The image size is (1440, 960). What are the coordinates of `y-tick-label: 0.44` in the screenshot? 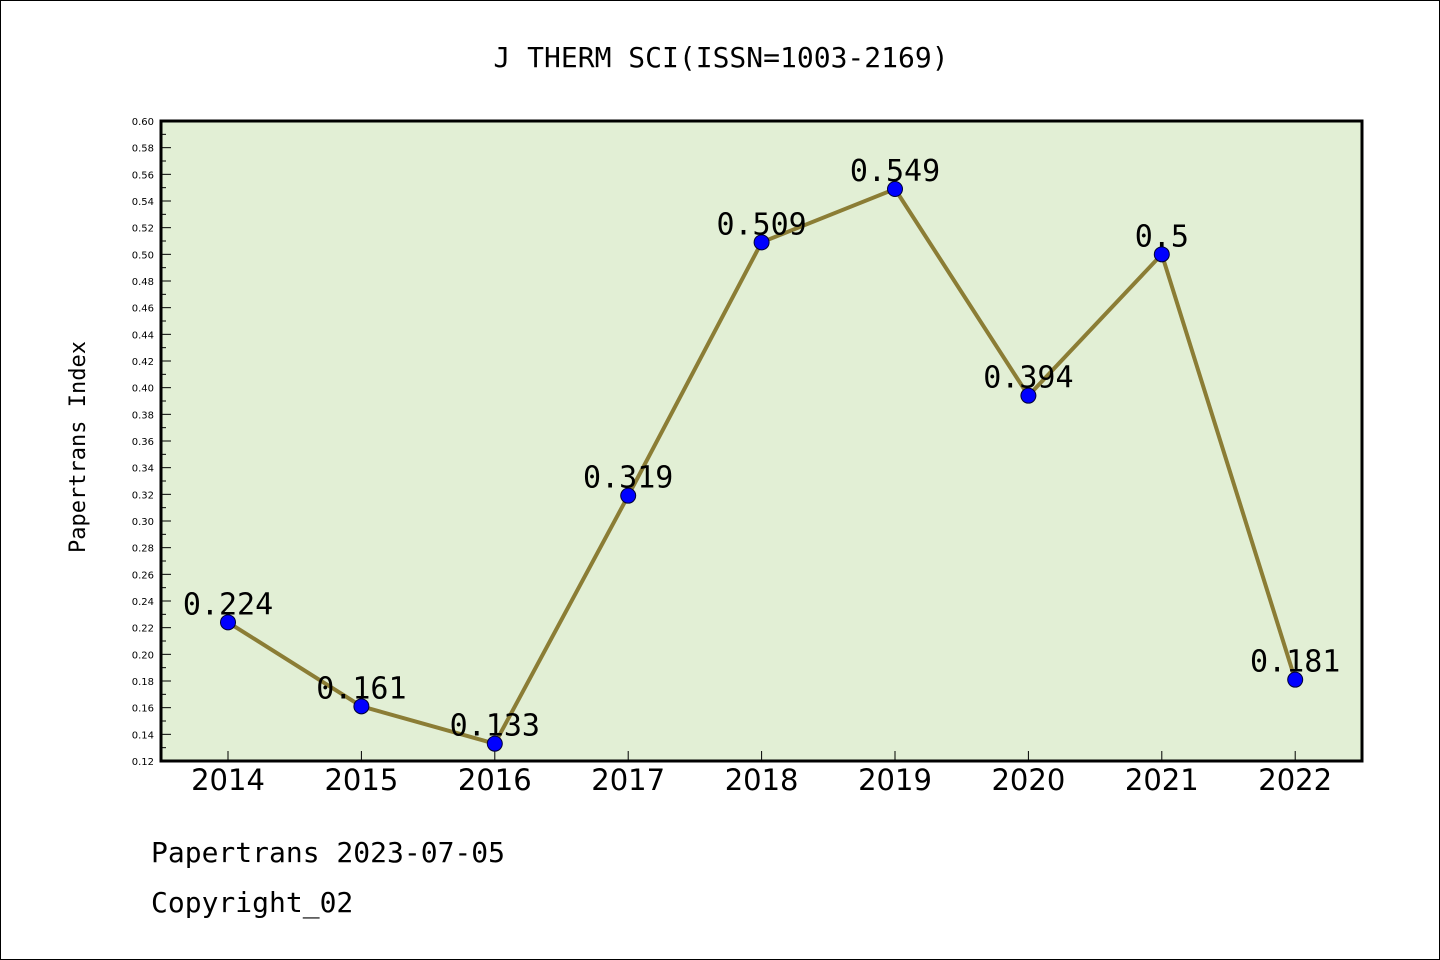 It's located at (143, 335).